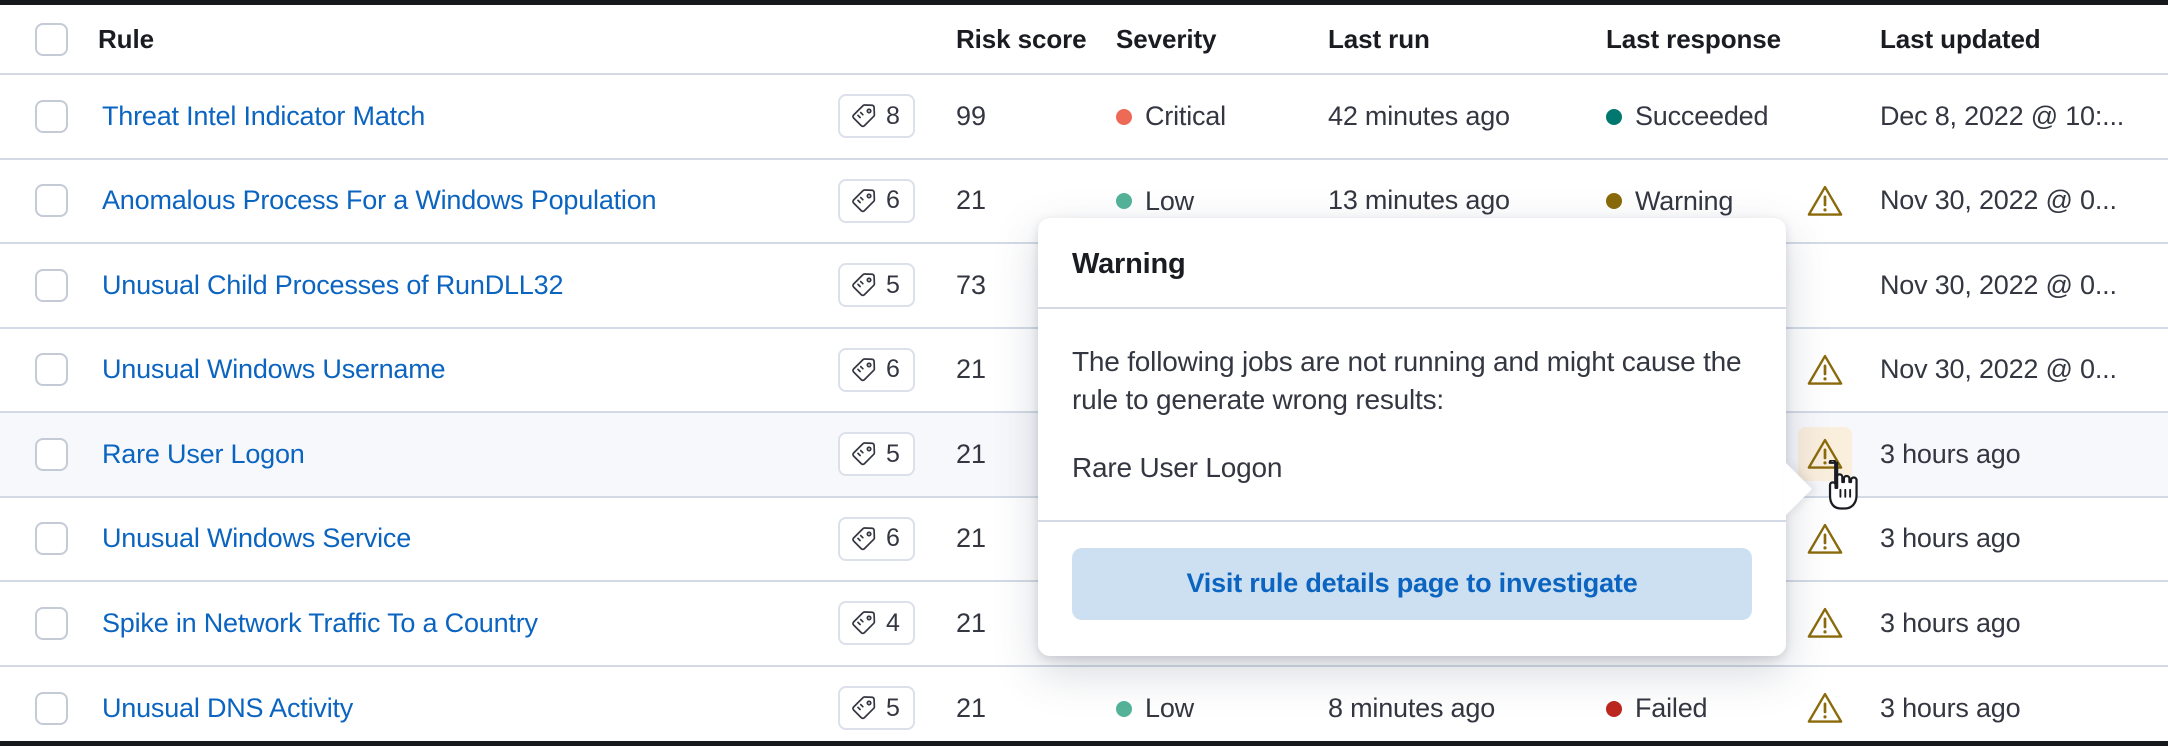  I want to click on rule-link: Unusual Child Processes of RunDLL32, so click(333, 284).